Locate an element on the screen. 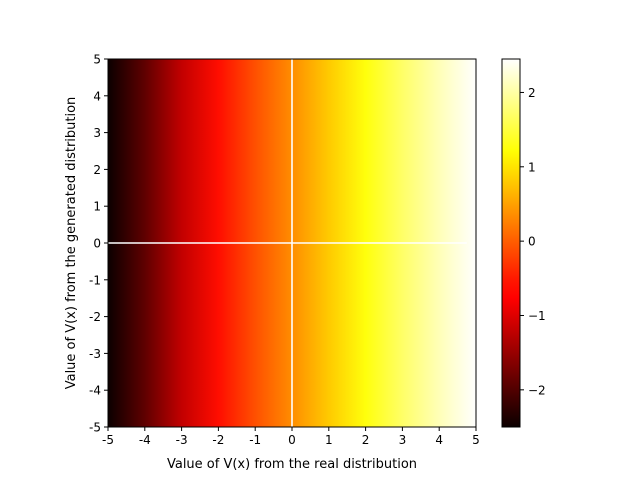 Image resolution: width=640 pixels, height=480 pixels. y-tick-label: 4 is located at coordinates (97, 96).